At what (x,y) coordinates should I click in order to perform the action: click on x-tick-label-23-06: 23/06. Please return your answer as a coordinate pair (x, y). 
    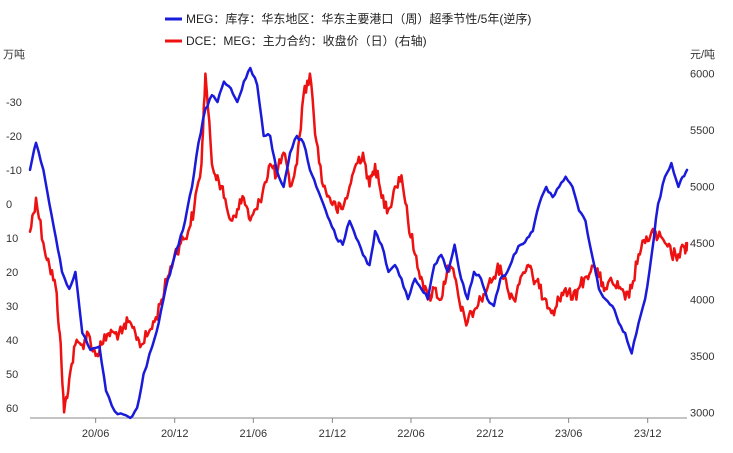
    Looking at the image, I should click on (569, 434).